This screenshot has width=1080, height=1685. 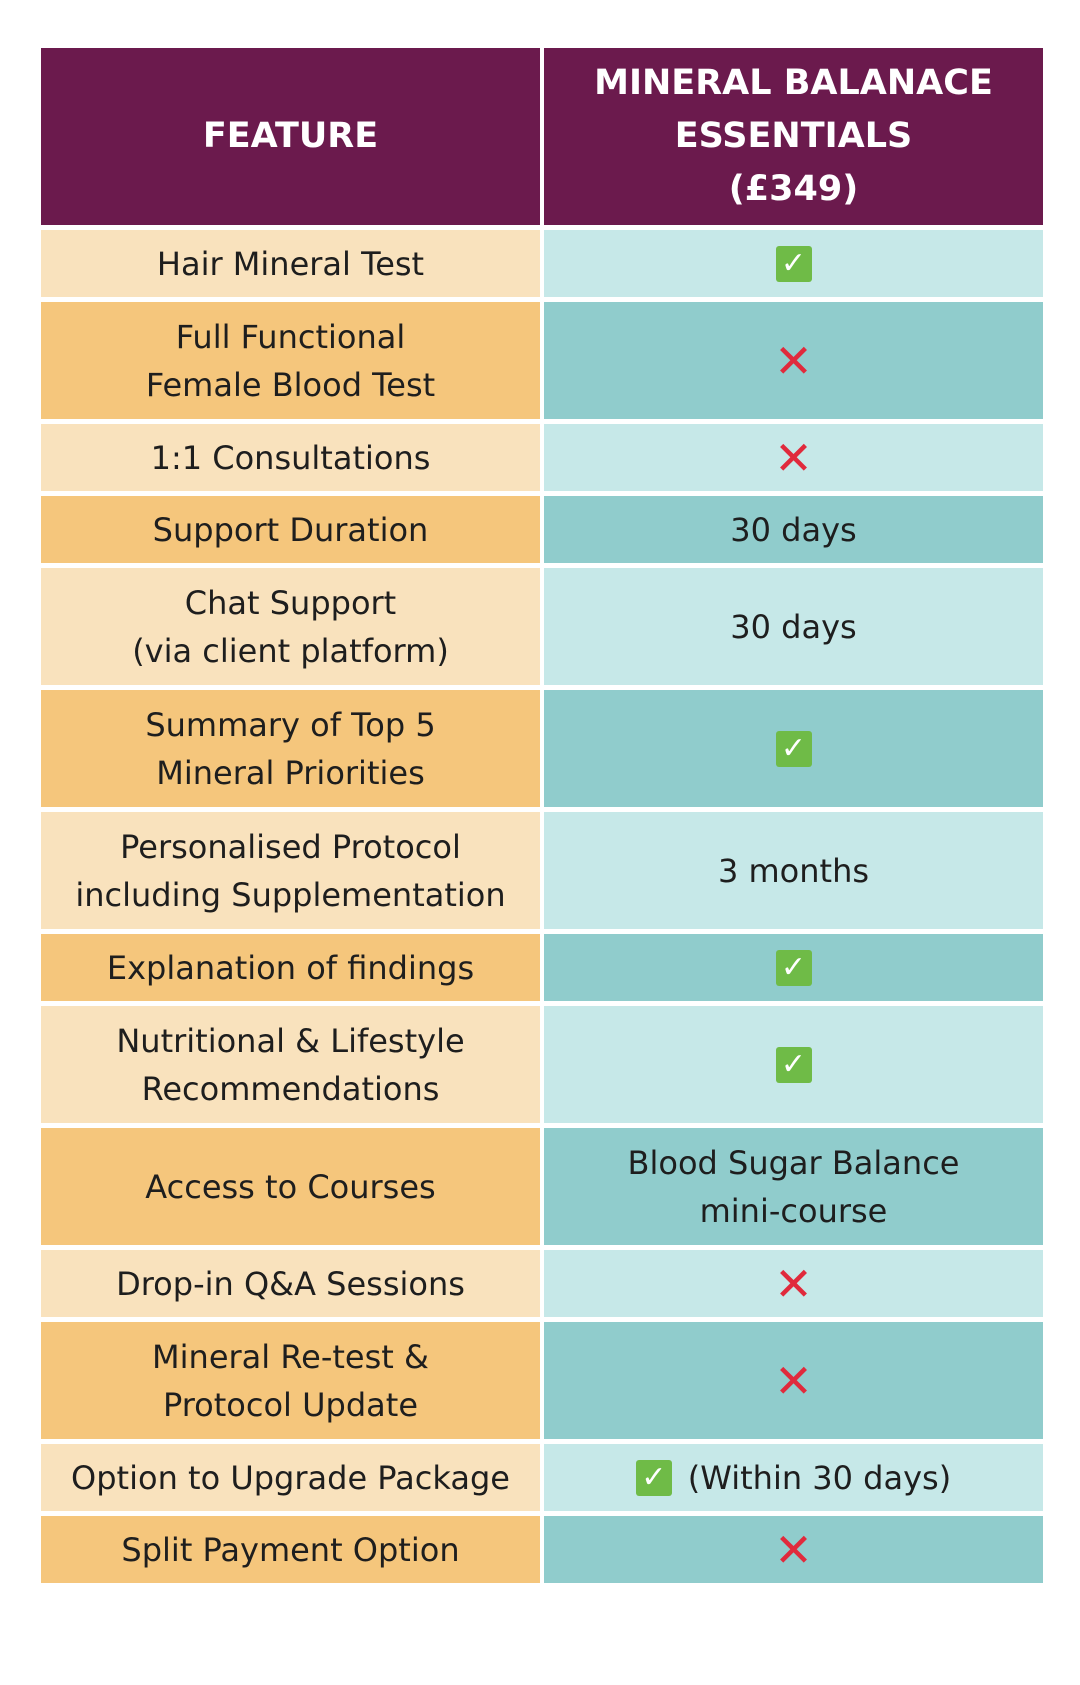 What do you see at coordinates (542, 457) in the screenshot?
I see `table-row: 1:1 Consultations ✕` at bounding box center [542, 457].